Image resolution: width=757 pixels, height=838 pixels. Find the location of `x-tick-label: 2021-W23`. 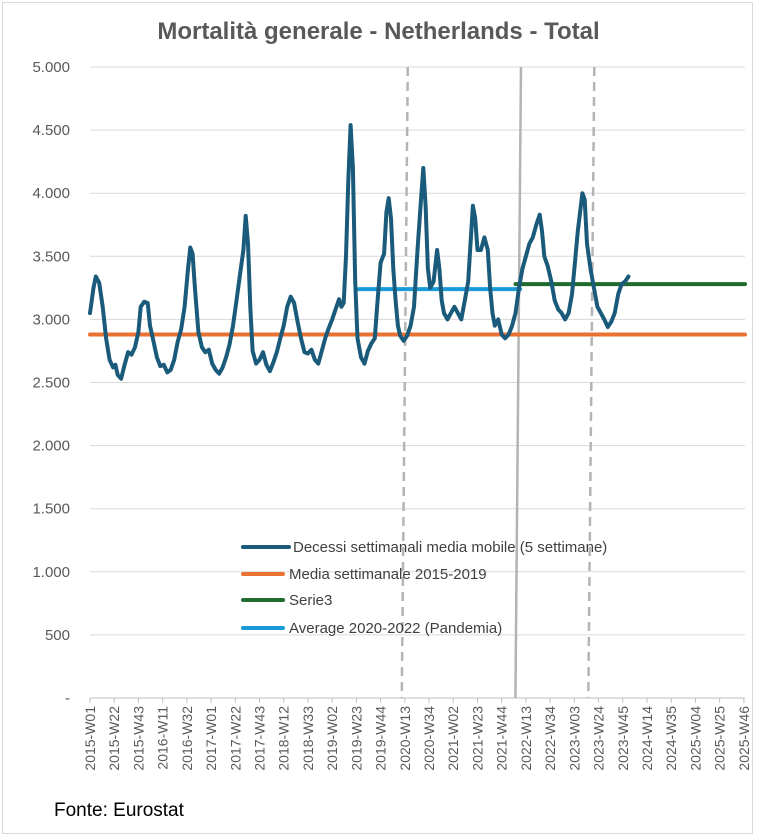

x-tick-label: 2021-W23 is located at coordinates (477, 738).